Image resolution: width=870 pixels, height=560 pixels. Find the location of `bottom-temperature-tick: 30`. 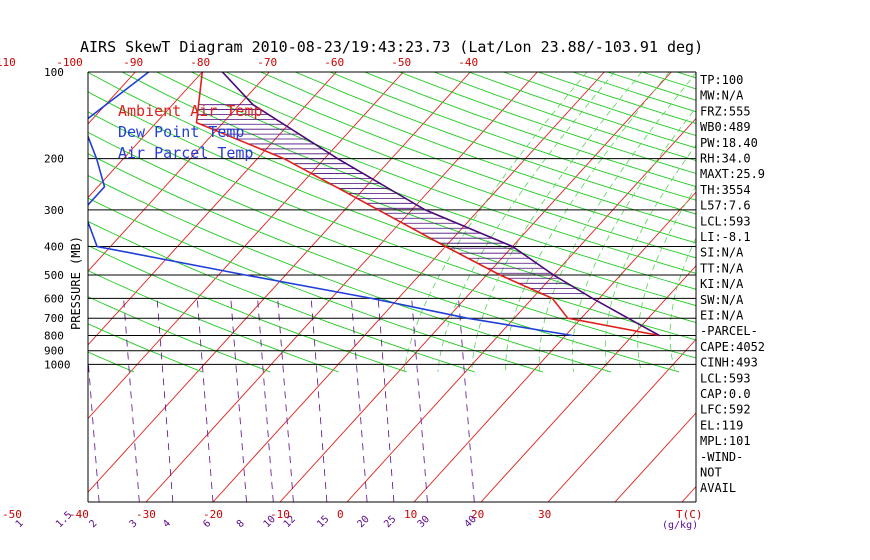

bottom-temperature-tick: 30 is located at coordinates (544, 514).